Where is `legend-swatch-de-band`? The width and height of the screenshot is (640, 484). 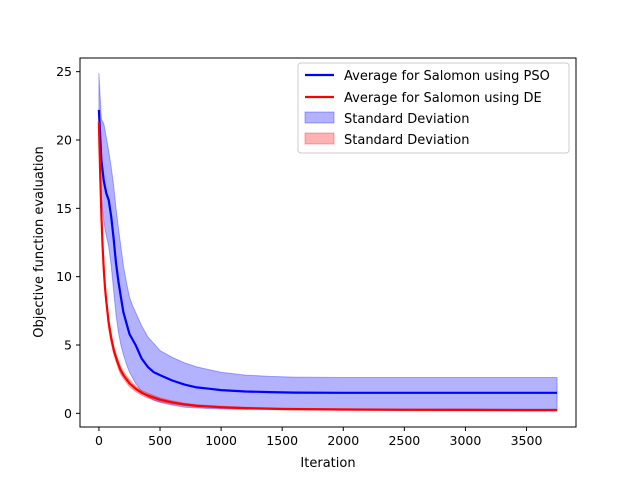 legend-swatch-de-band is located at coordinates (319, 138).